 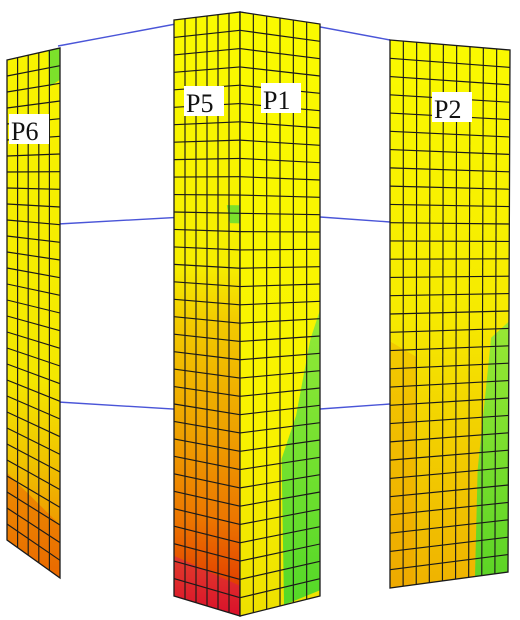 I want to click on wall-p5, so click(x=207, y=314).